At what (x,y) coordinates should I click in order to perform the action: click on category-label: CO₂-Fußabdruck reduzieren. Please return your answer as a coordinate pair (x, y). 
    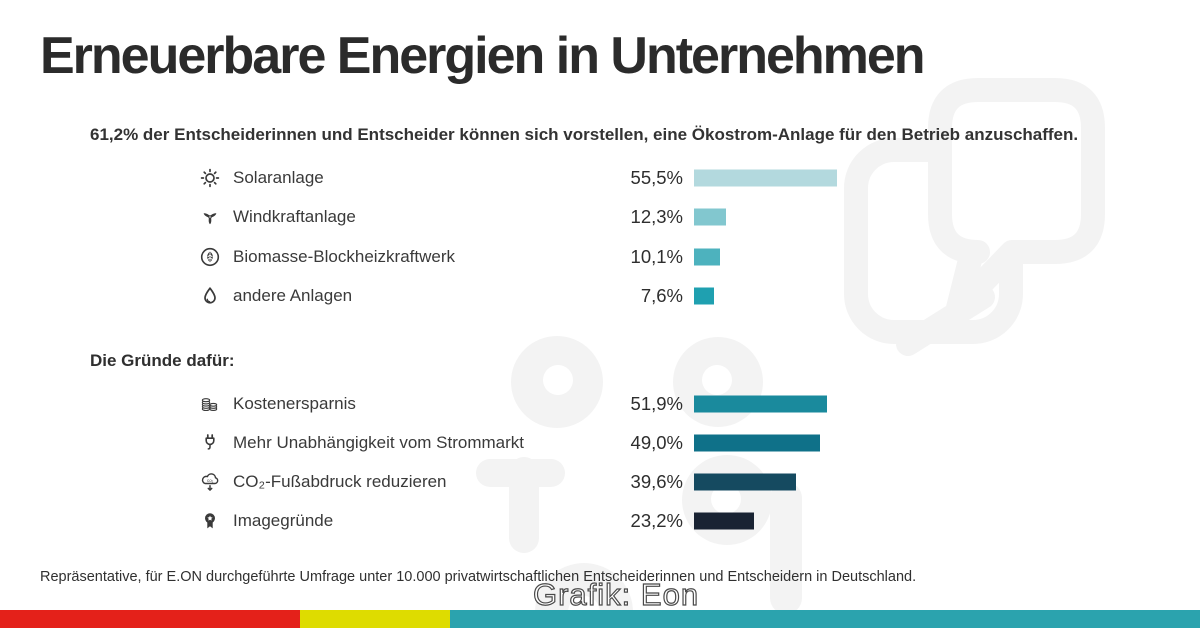
    Looking at the image, I should click on (340, 481).